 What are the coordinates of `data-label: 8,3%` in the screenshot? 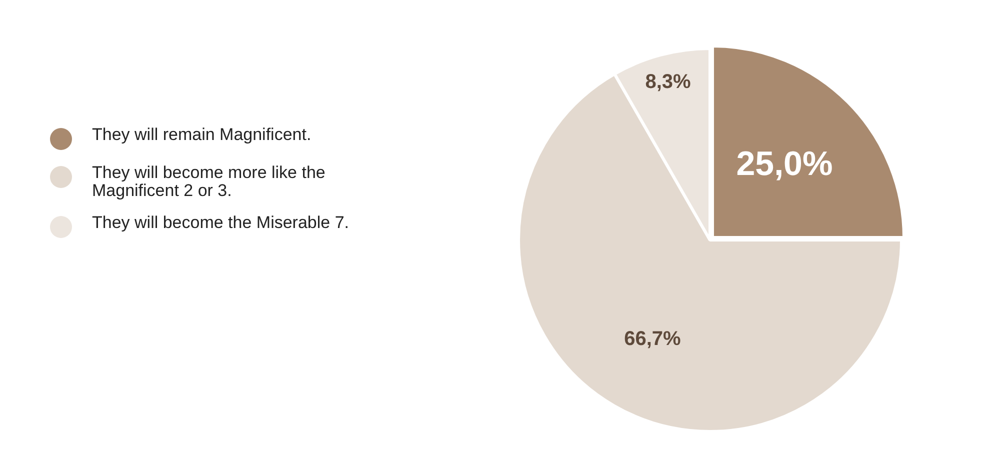 It's located at (668, 82).